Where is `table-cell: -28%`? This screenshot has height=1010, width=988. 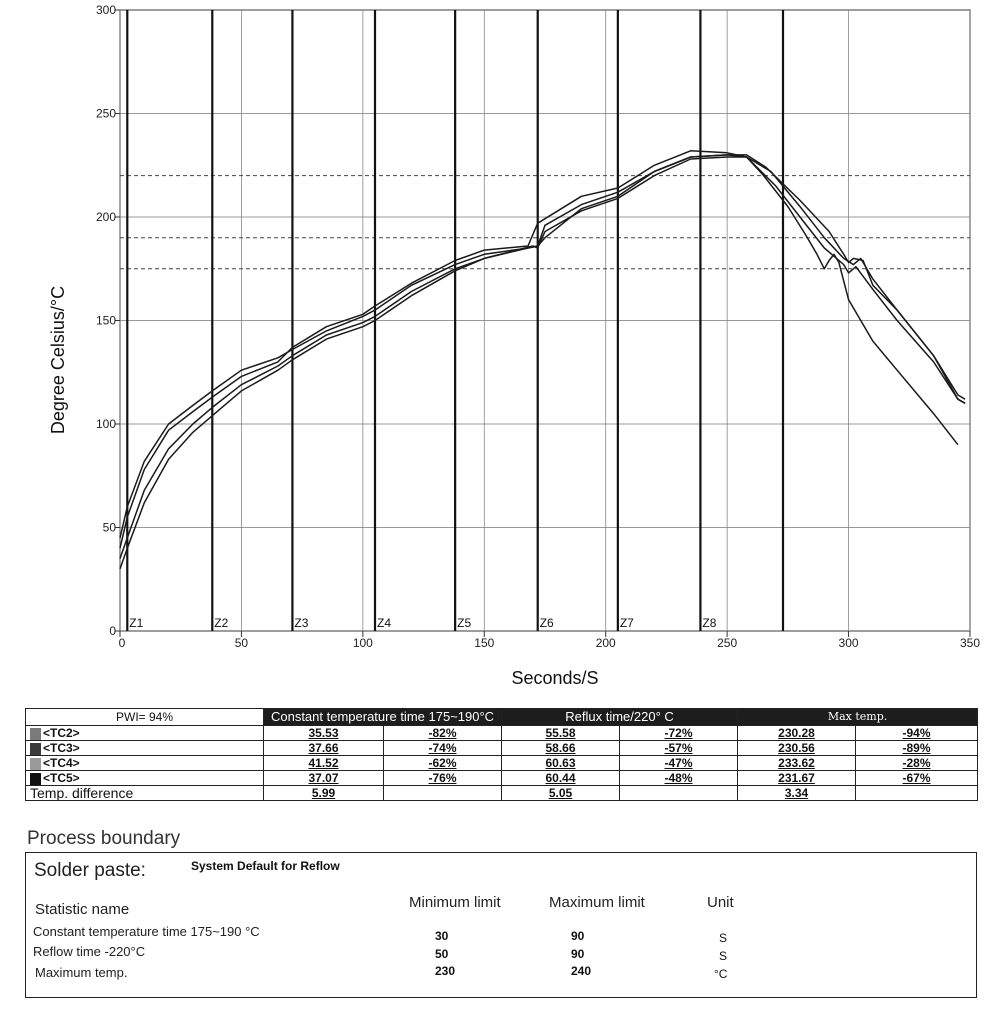 table-cell: -28% is located at coordinates (917, 763).